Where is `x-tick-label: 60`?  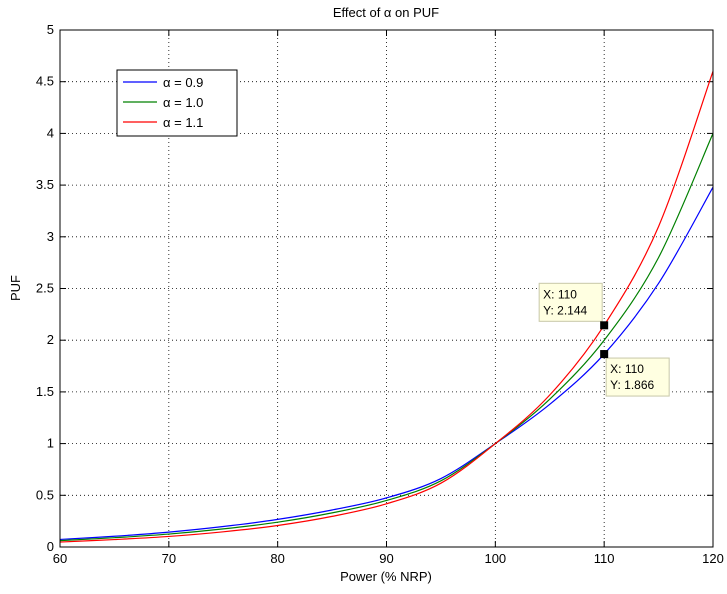
x-tick-label: 60 is located at coordinates (60, 558).